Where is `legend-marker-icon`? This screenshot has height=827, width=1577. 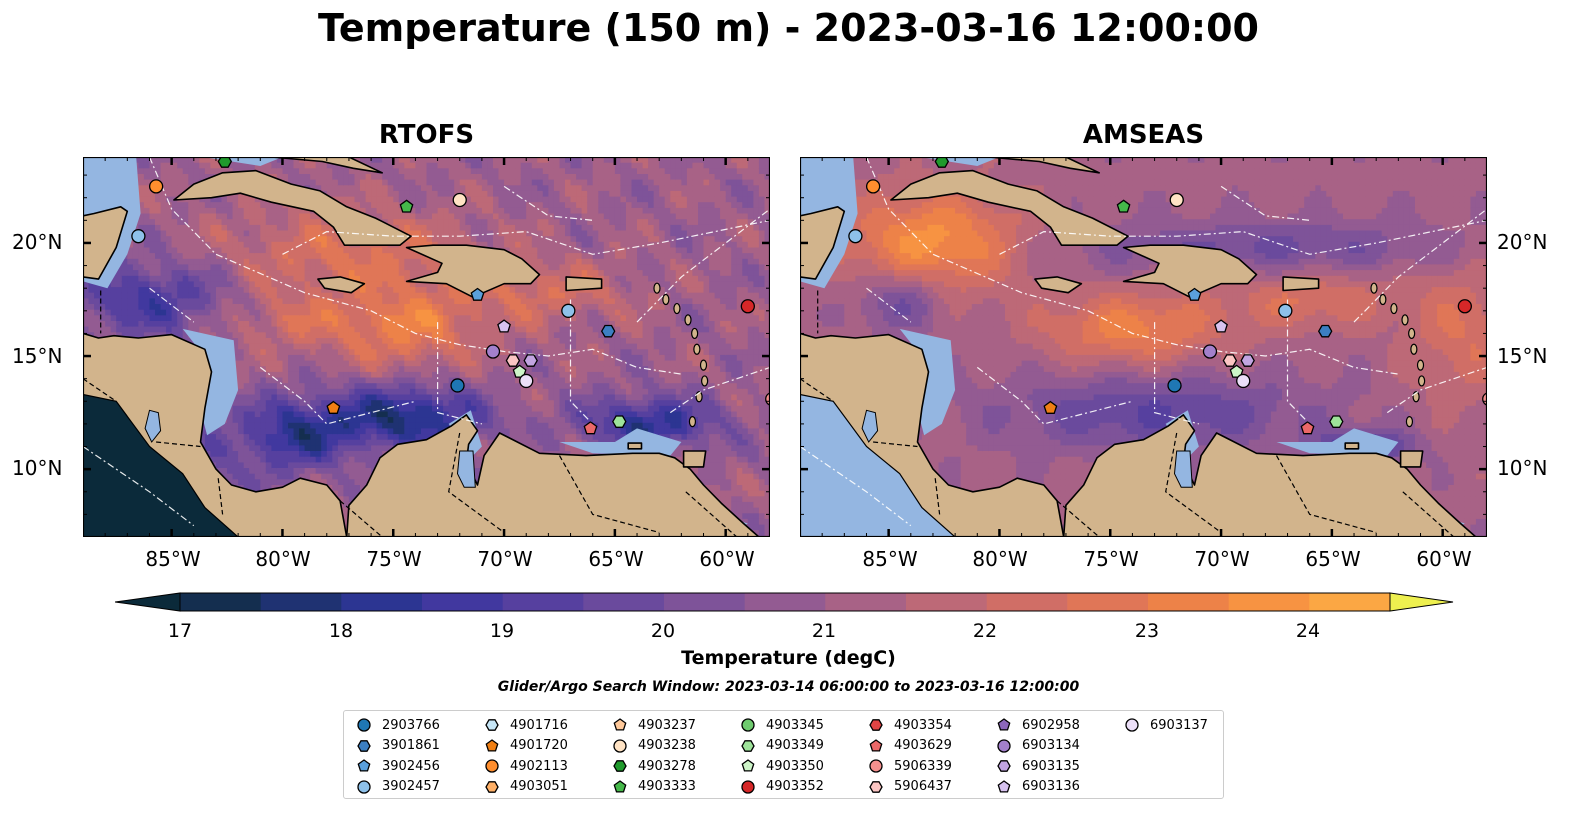 legend-marker-icon is located at coordinates (620, 766).